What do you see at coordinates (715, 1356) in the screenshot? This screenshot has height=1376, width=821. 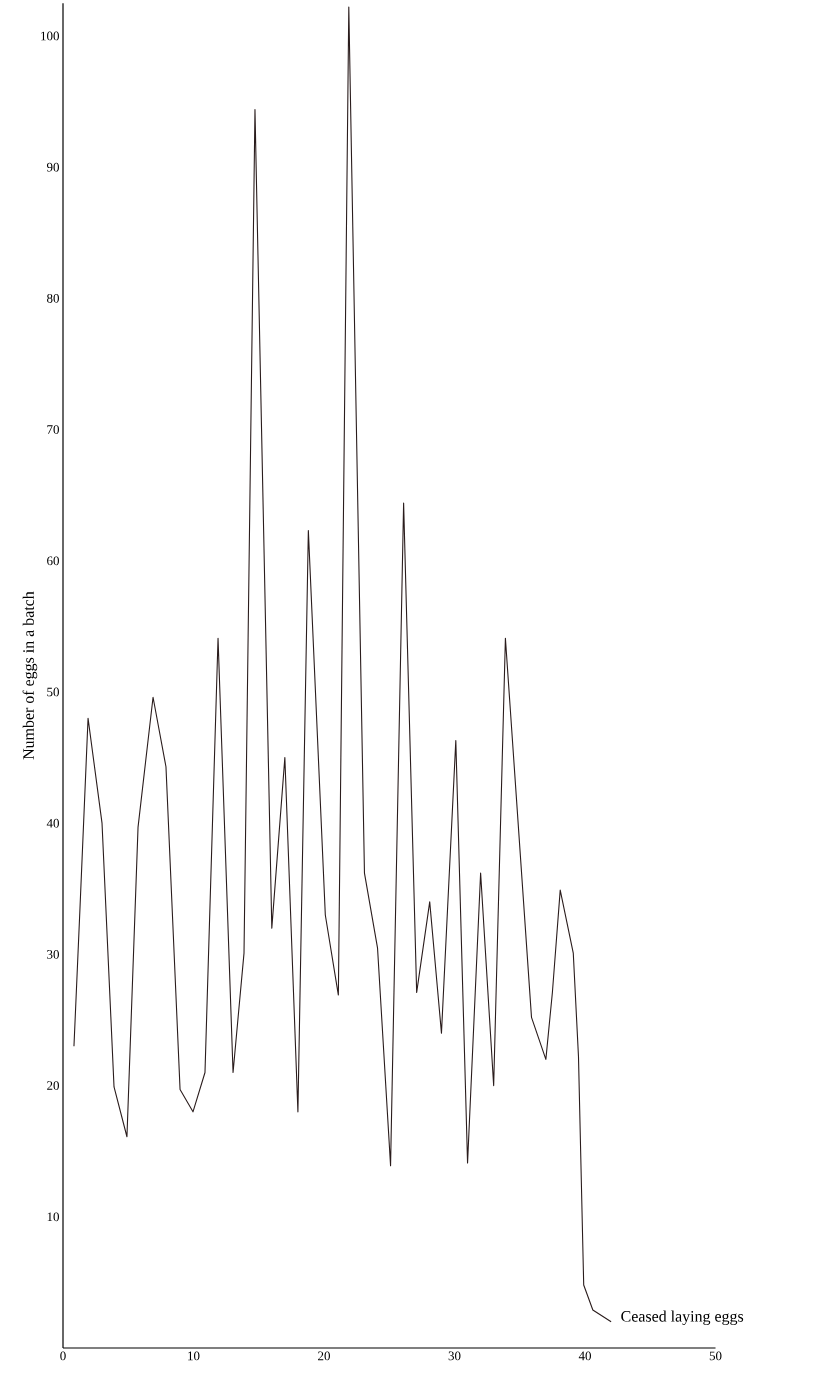 I see `x-tick-label: 50` at bounding box center [715, 1356].